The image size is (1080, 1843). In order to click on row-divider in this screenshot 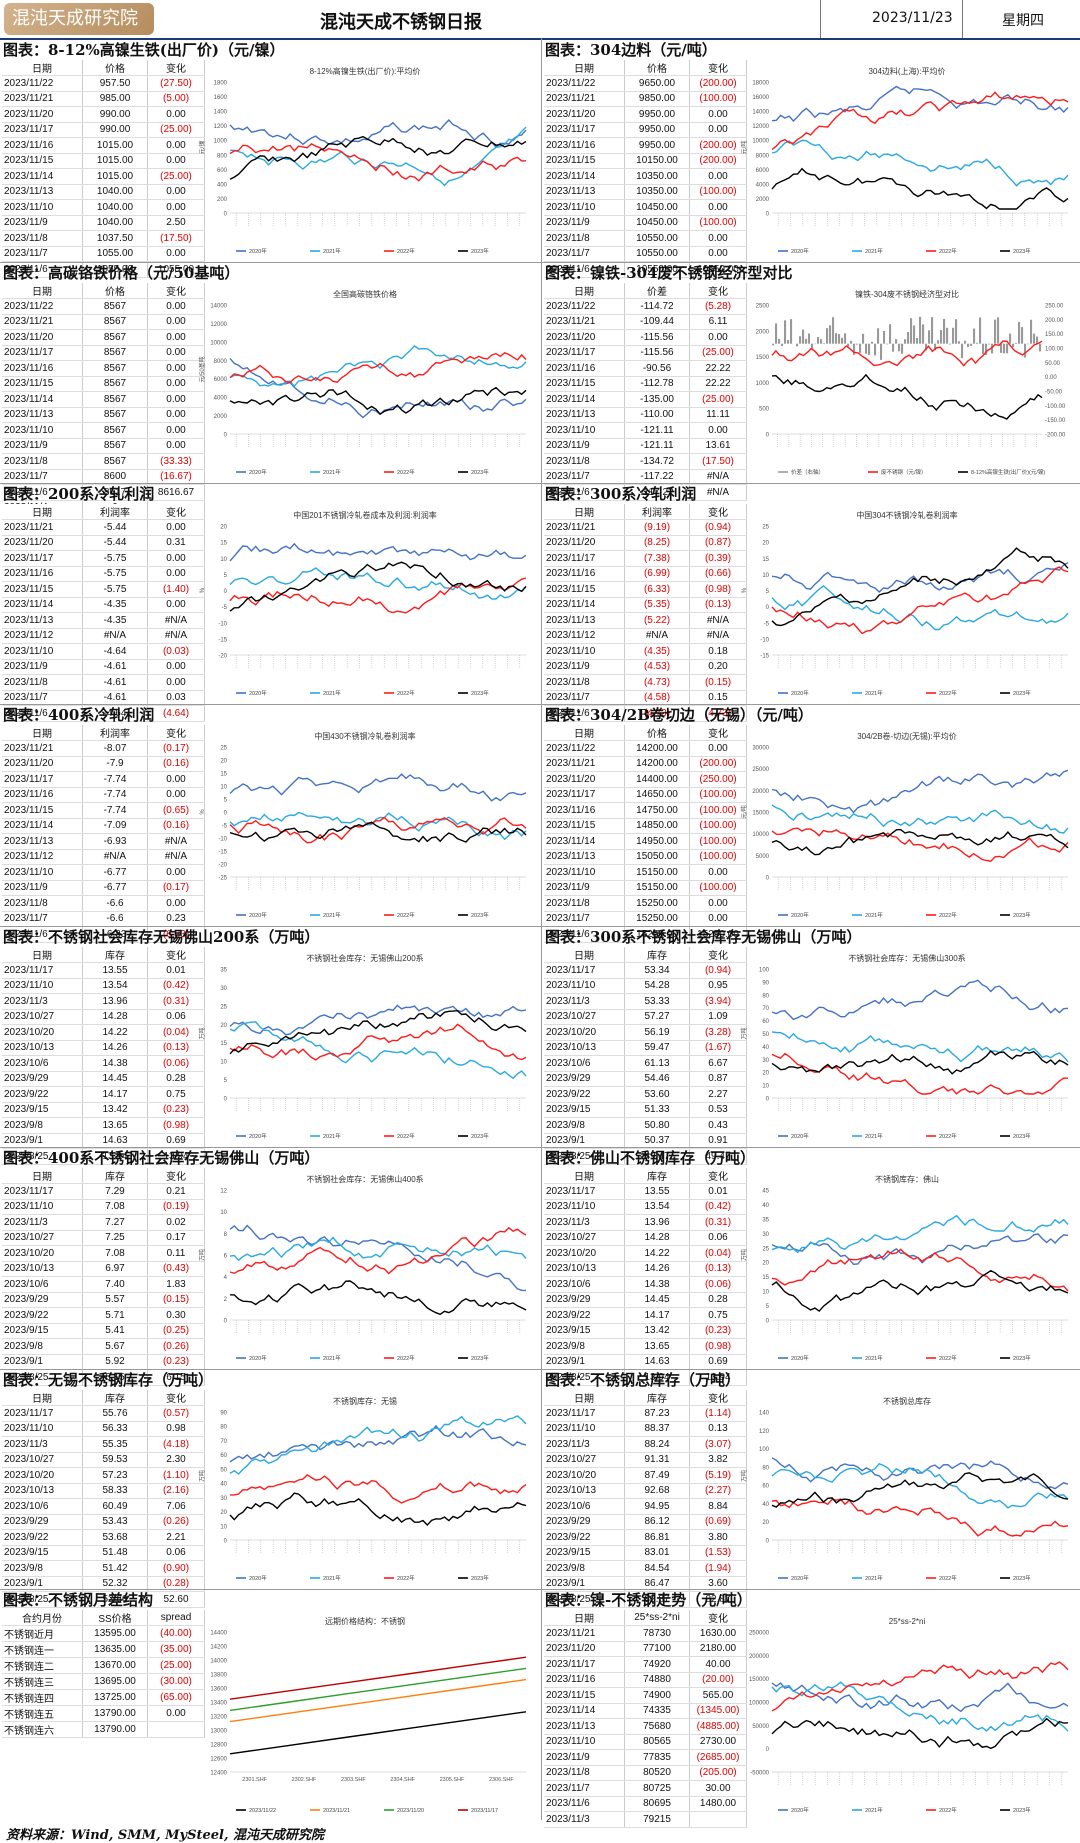, I will do `click(540, 704)`.